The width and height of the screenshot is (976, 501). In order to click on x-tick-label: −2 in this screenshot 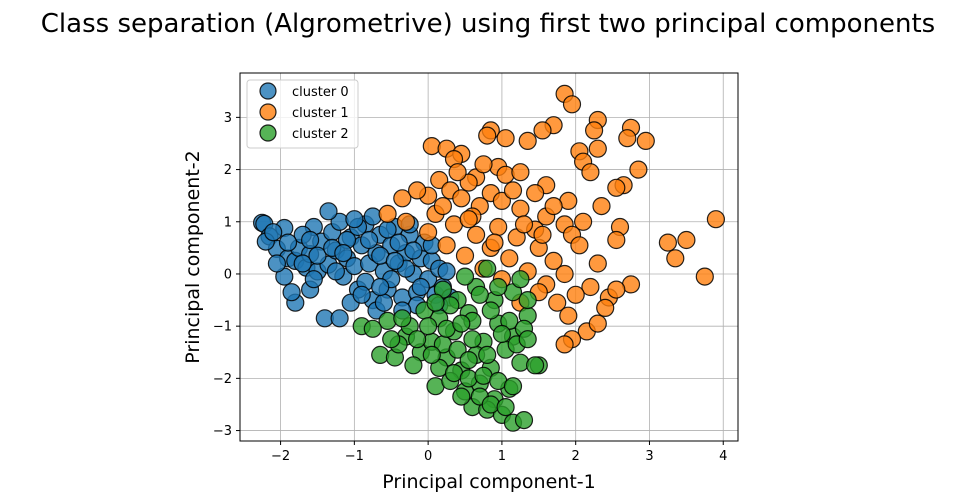, I will do `click(280, 456)`.